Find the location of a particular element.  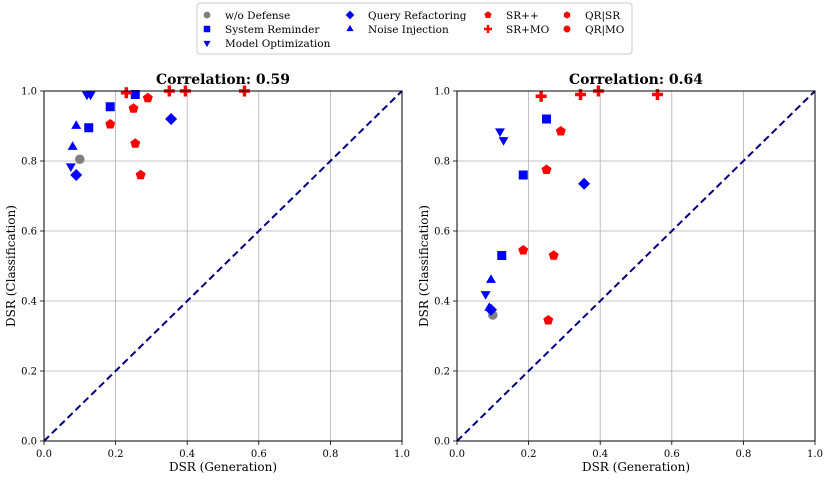

legend-item-sr: SR++ is located at coordinates (511, 16).